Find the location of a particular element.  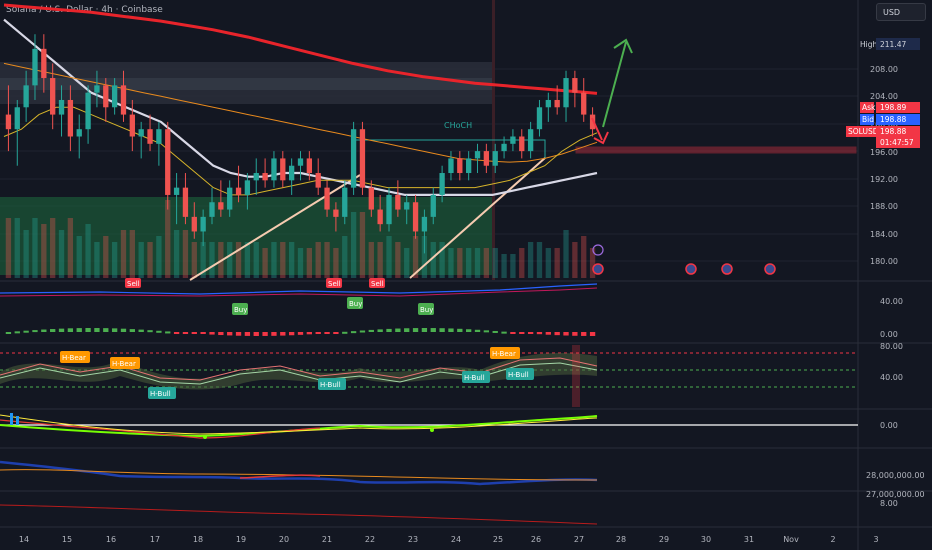

time-tick: 17 is located at coordinates (155, 539).